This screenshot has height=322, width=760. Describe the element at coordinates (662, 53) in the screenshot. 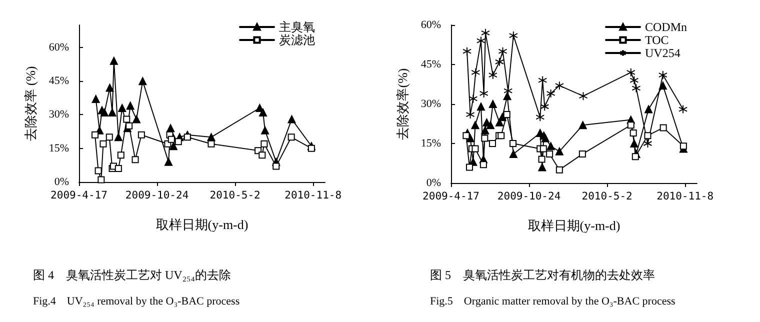

I see `legend-label: UV254` at that location.